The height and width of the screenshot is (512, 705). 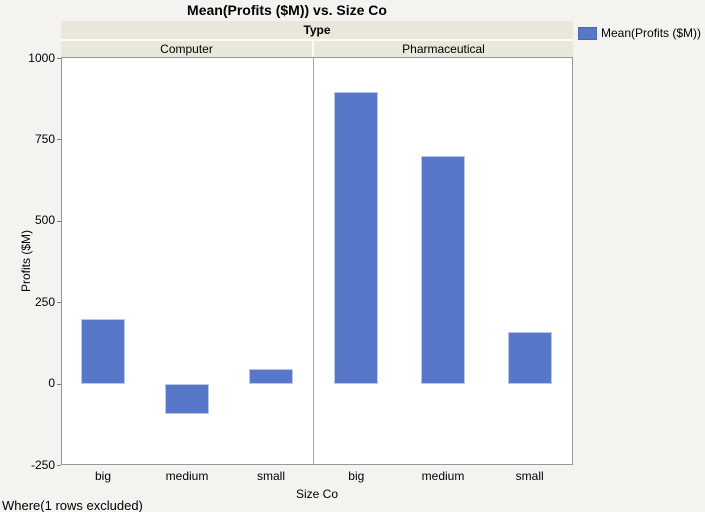 What do you see at coordinates (587, 33) in the screenshot?
I see `legend-swatch-icon` at bounding box center [587, 33].